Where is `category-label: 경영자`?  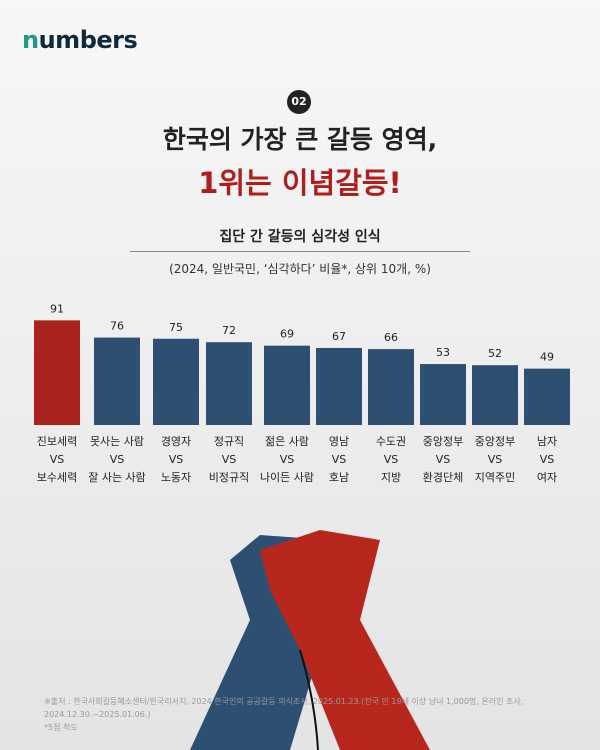
category-label: 경영자 is located at coordinates (176, 441).